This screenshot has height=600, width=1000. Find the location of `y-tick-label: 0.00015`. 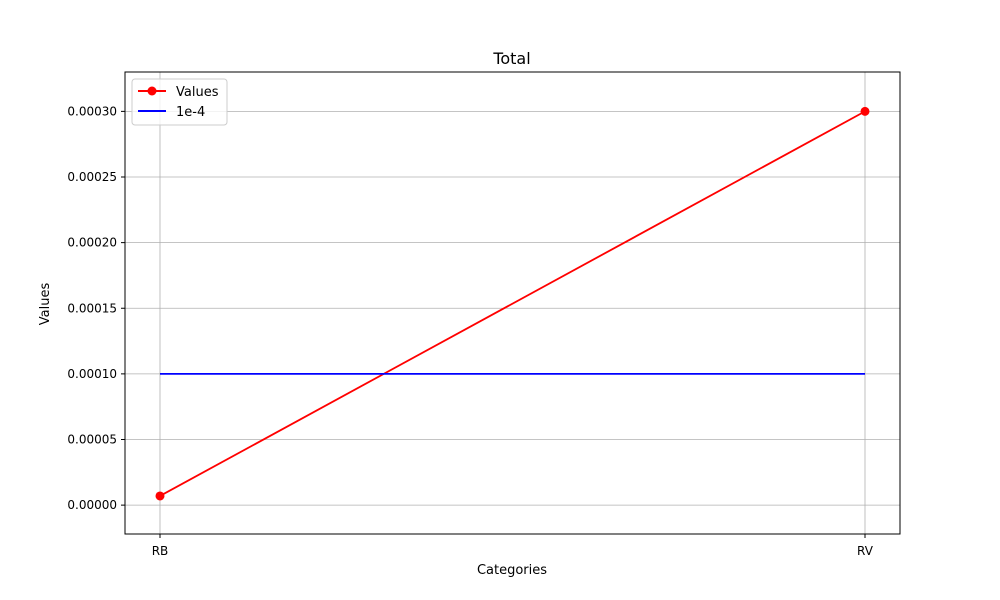

y-tick-label: 0.00015 is located at coordinates (92, 308).